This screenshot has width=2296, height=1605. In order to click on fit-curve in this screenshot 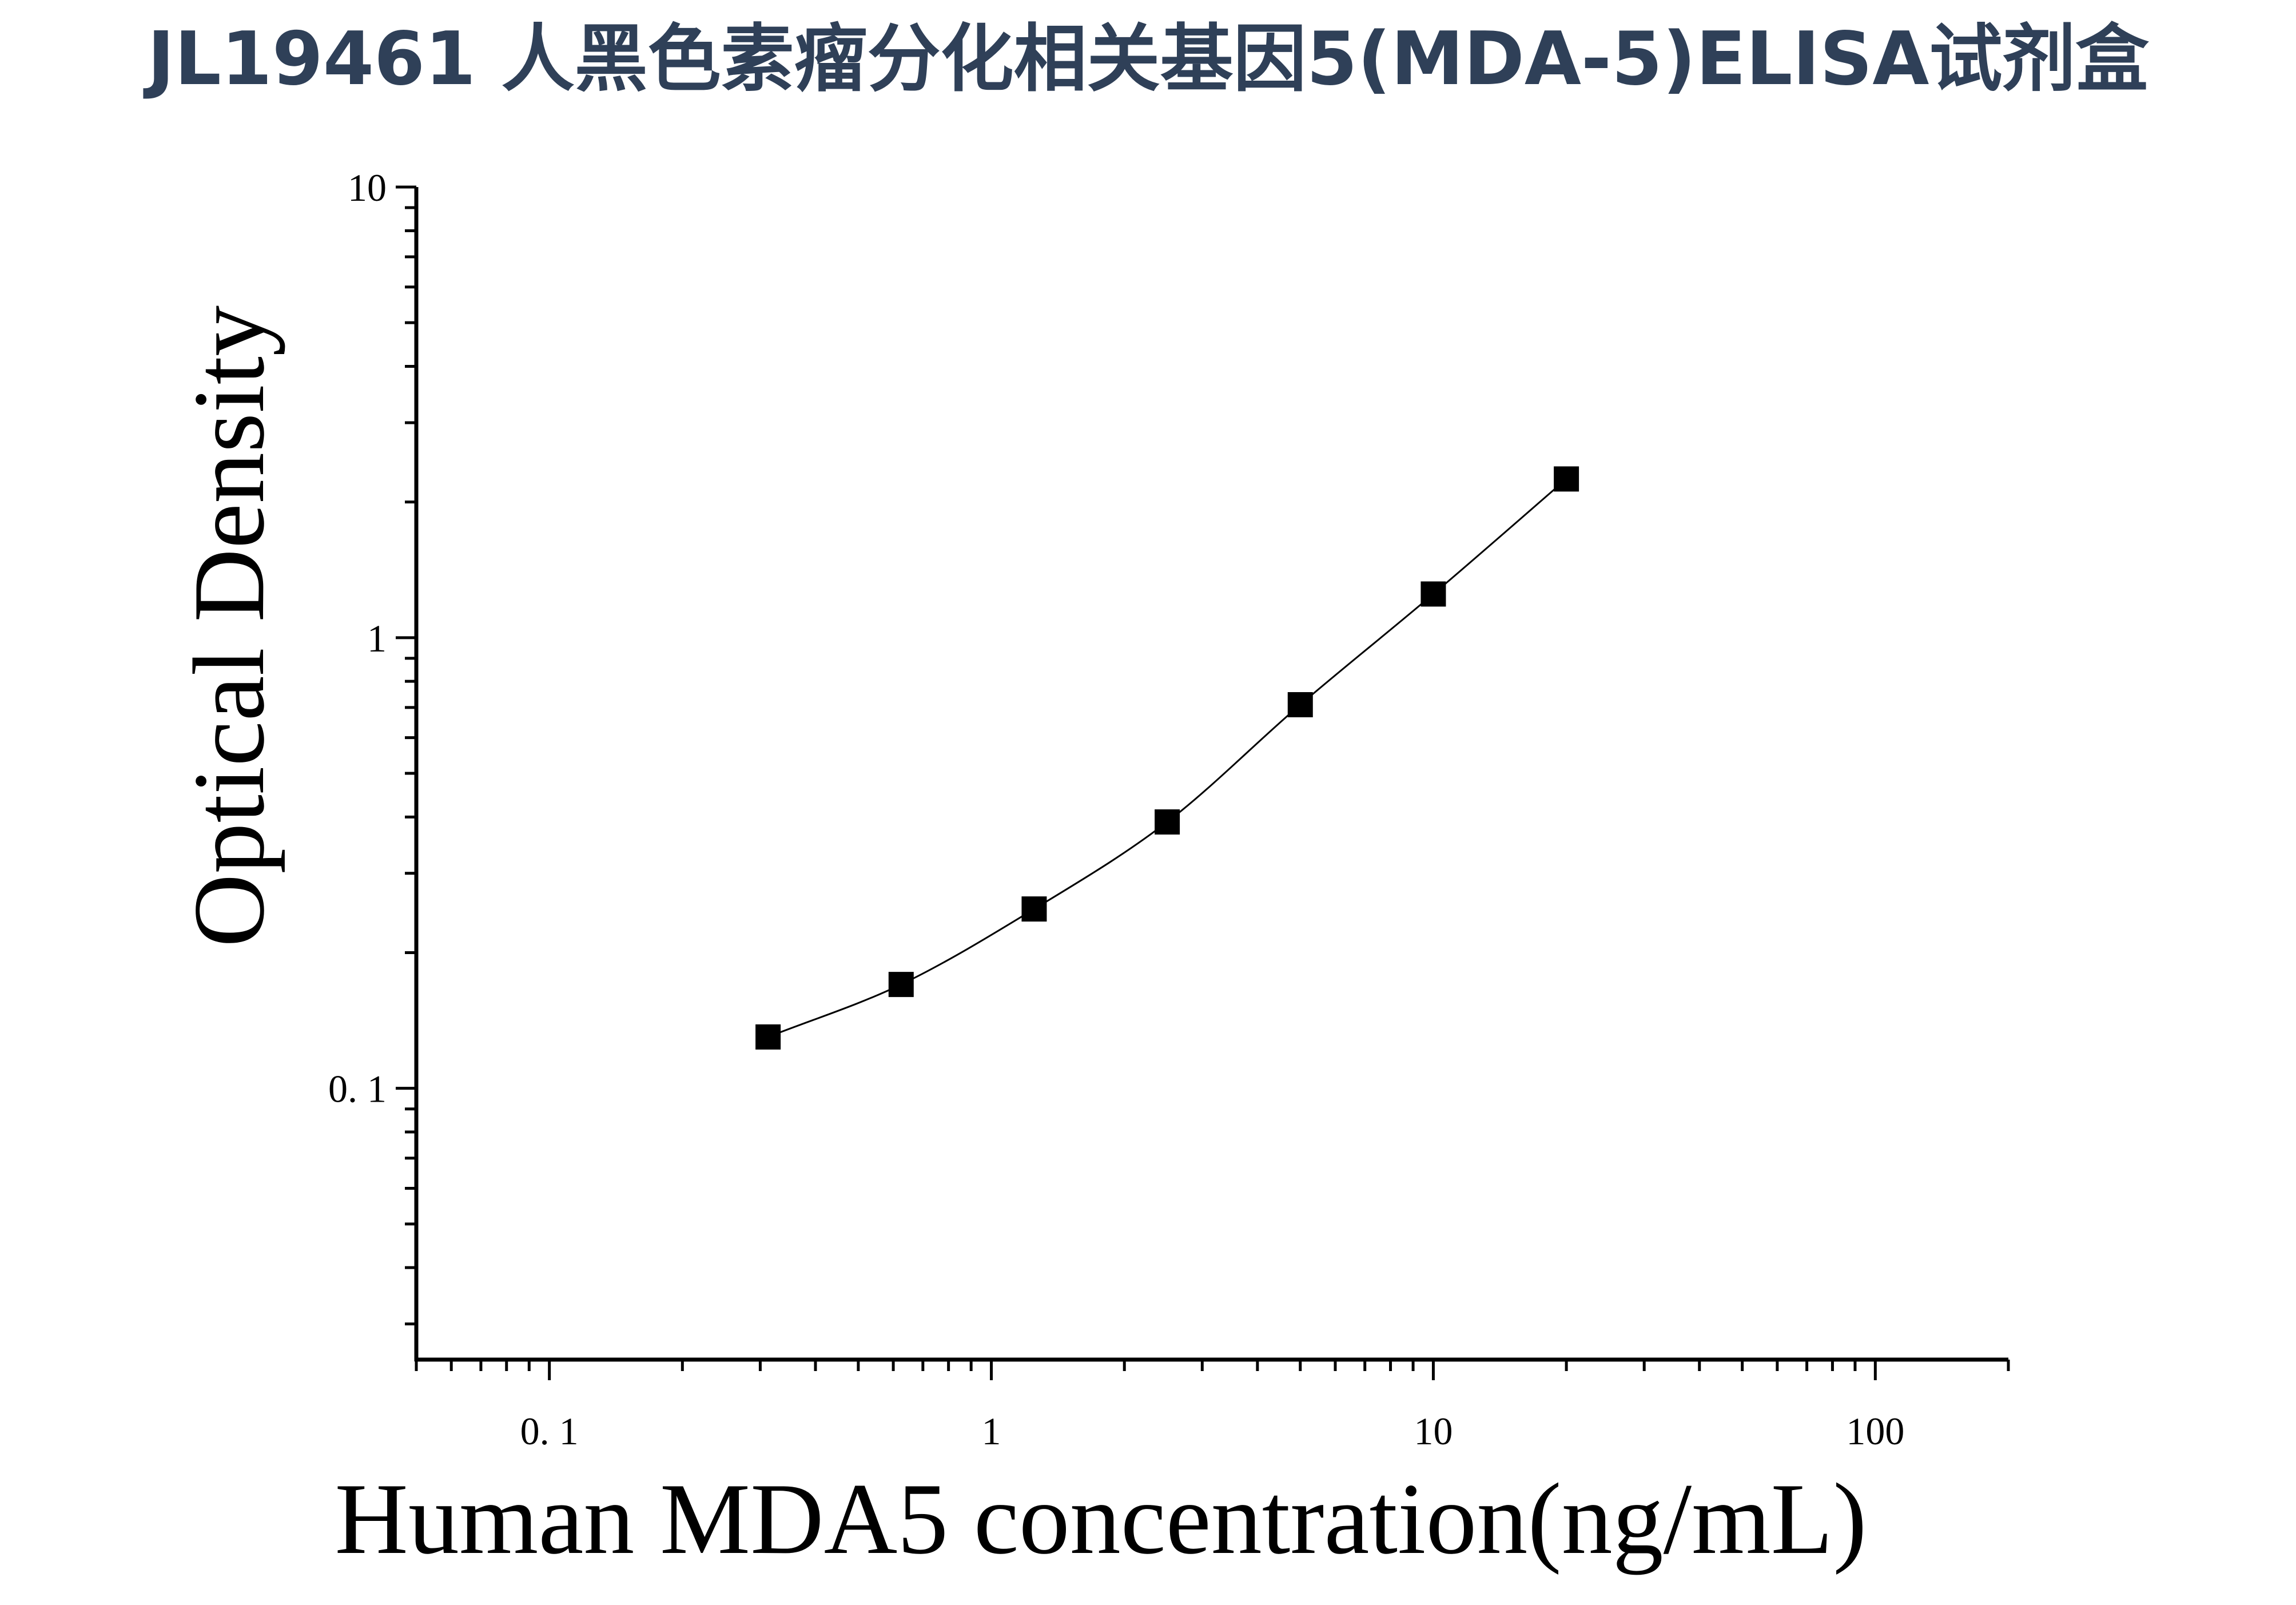, I will do `click(1167, 758)`.